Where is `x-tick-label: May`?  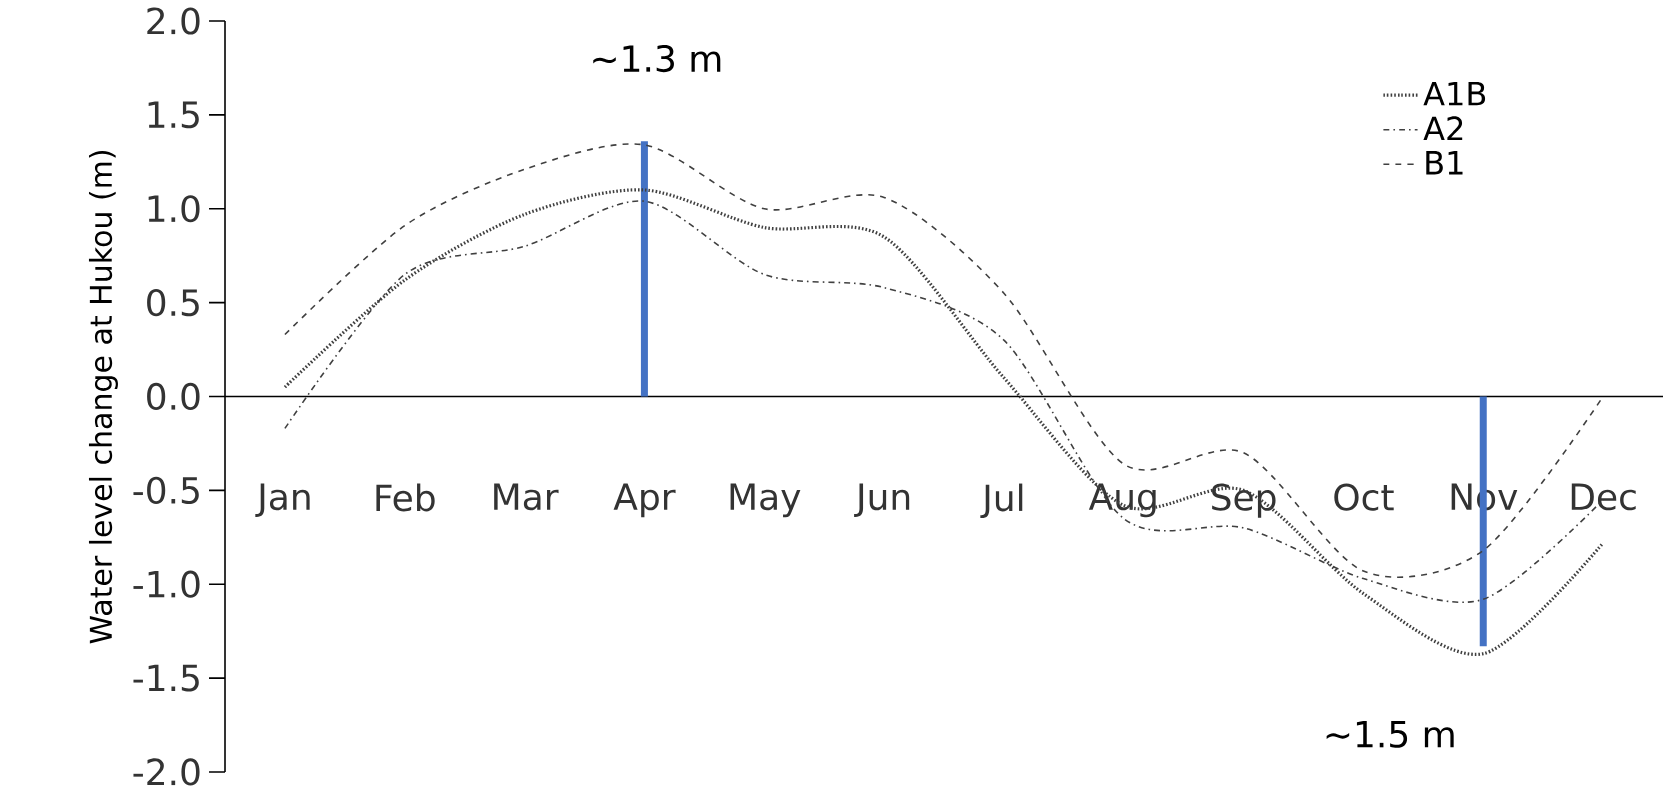 x-tick-label: May is located at coordinates (765, 500).